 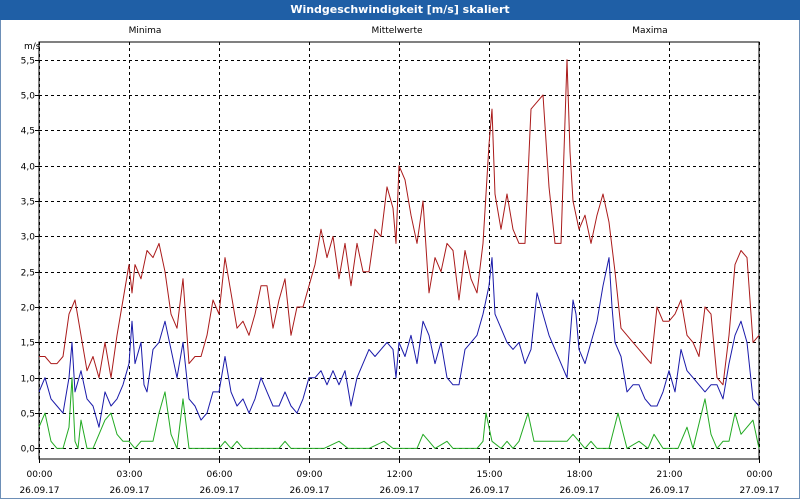 What do you see at coordinates (145, 31) in the screenshot?
I see `legend-label: Minima` at bounding box center [145, 31].